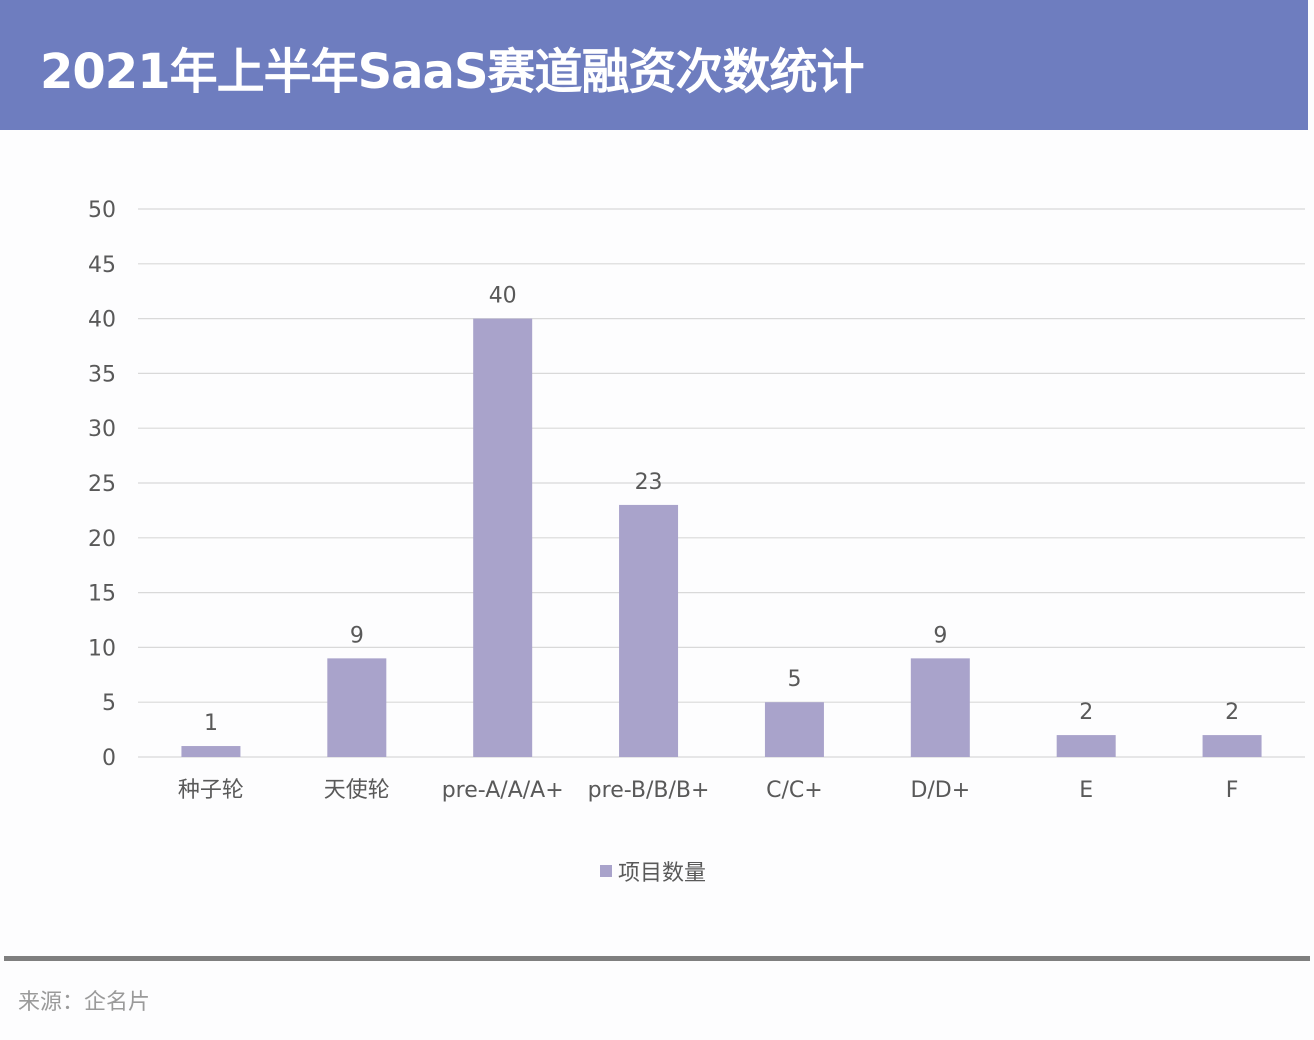 The image size is (1314, 1040). Describe the element at coordinates (649, 790) in the screenshot. I see `x-tick-label-3: pre-B/B/B+` at that location.